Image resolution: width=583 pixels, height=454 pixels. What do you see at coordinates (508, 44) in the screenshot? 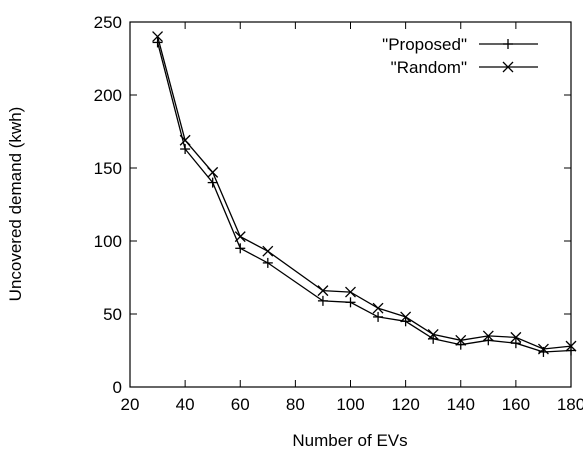
I see `legend-marker-proposed` at bounding box center [508, 44].